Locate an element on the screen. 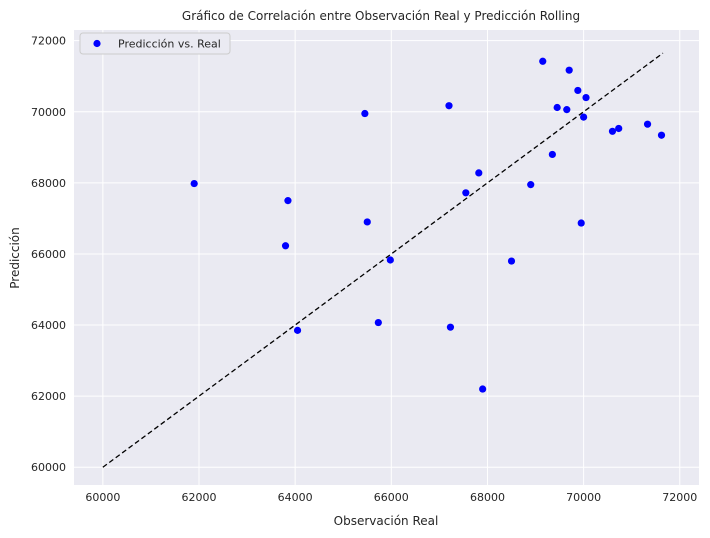 The image size is (710, 538). x-tick-label: 72000 is located at coordinates (679, 497).